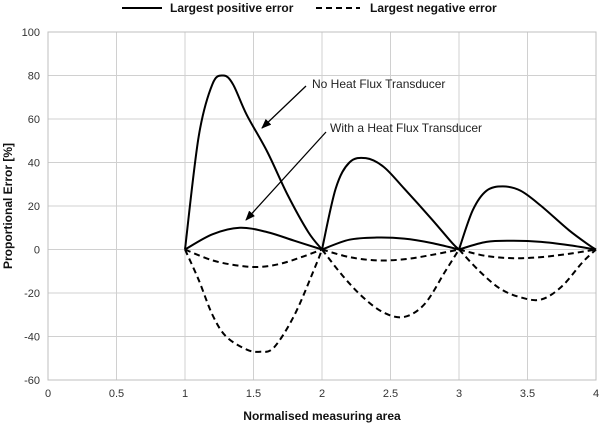  Describe the element at coordinates (32, 338) in the screenshot. I see `y-tick-label: -40` at that location.